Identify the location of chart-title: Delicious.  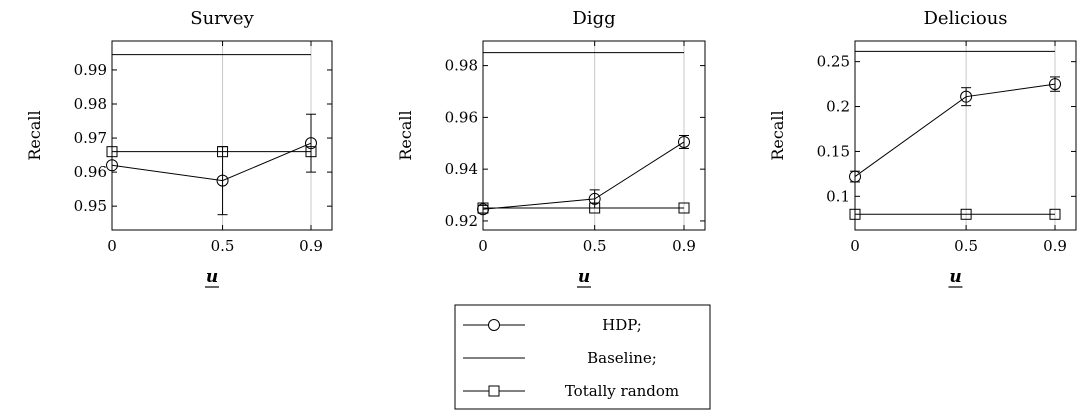
(965, 18).